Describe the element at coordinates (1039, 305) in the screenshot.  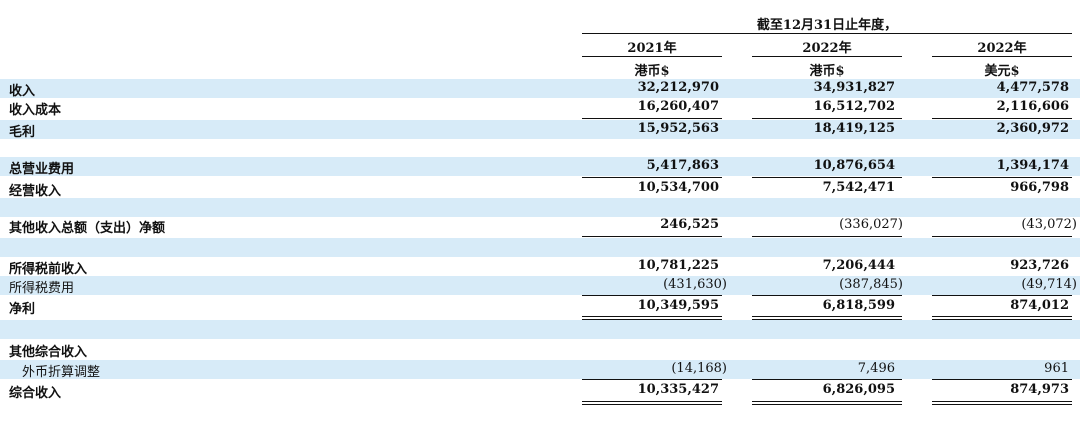
I see `value-cell: 874,012` at that location.